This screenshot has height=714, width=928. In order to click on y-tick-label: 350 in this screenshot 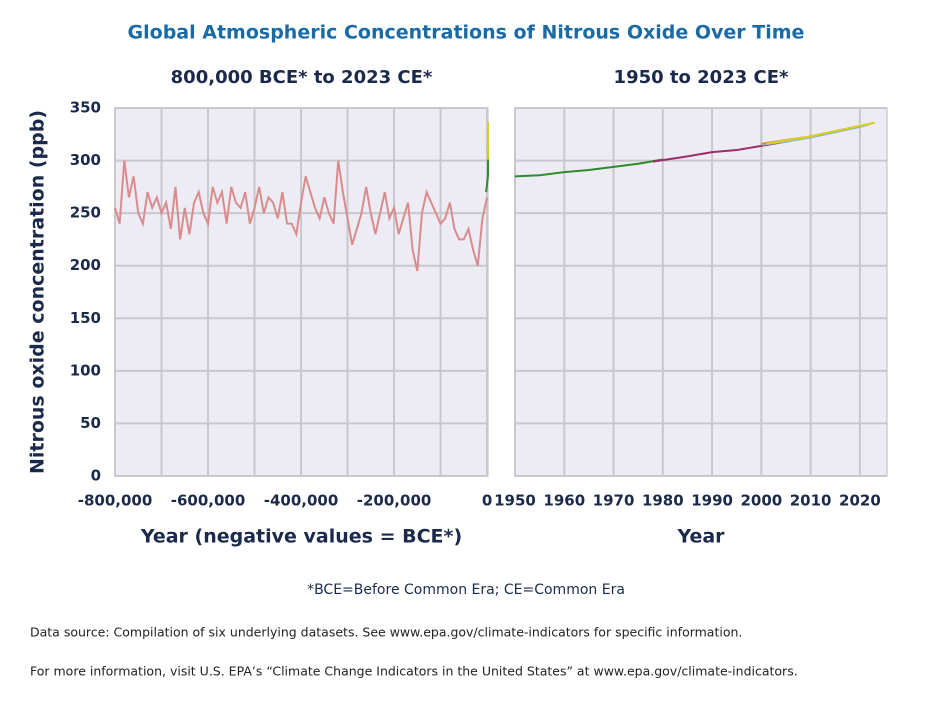, I will do `click(85, 108)`.